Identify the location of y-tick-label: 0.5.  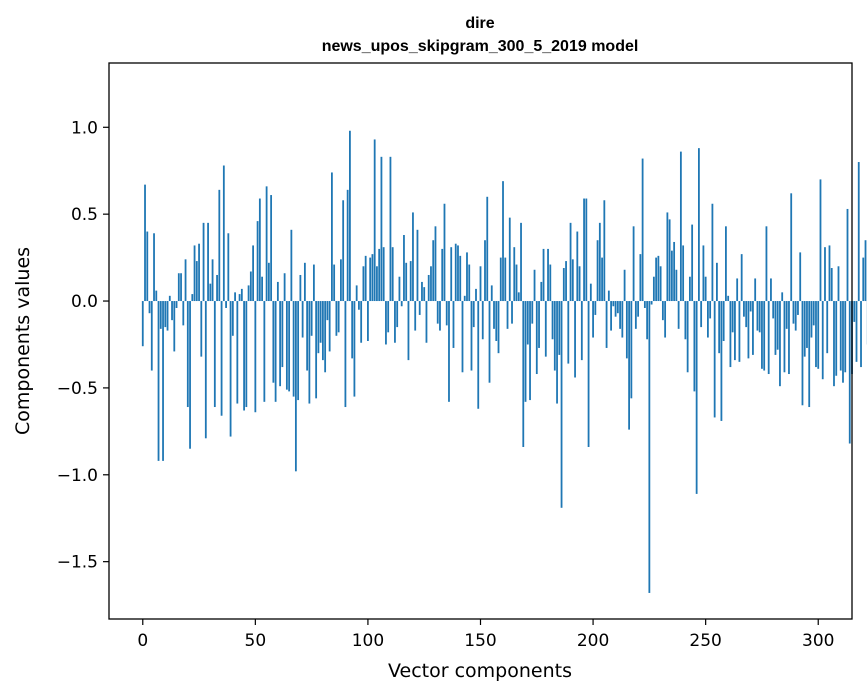
(84, 215).